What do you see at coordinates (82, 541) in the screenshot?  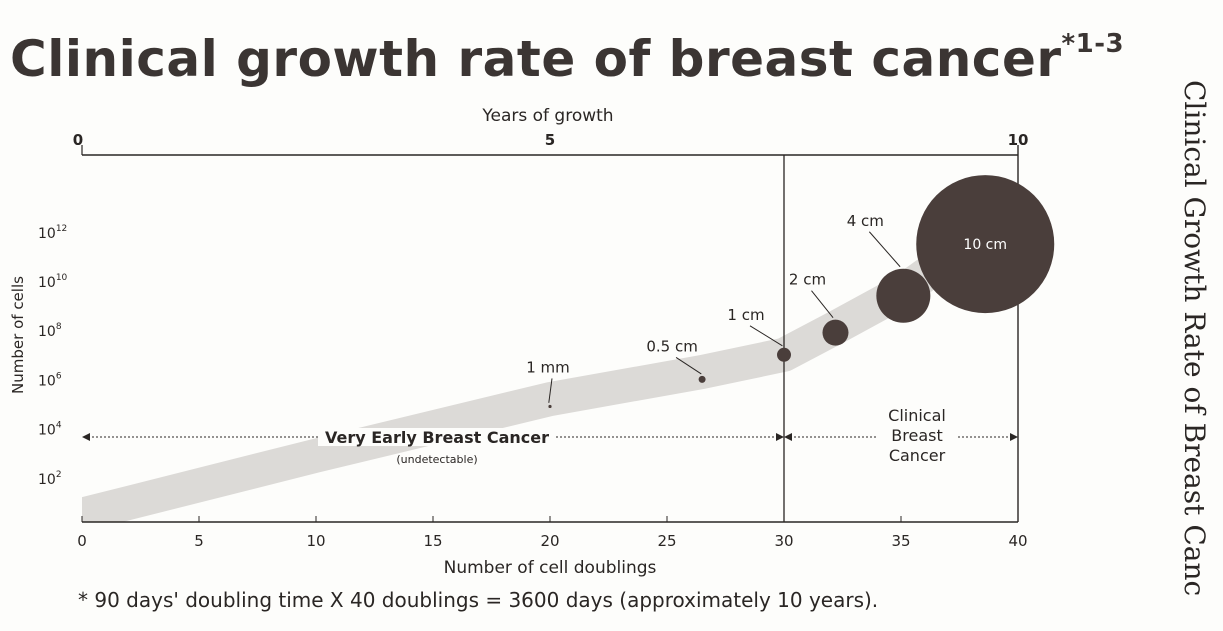 I see `x-tick-label: 0` at bounding box center [82, 541].